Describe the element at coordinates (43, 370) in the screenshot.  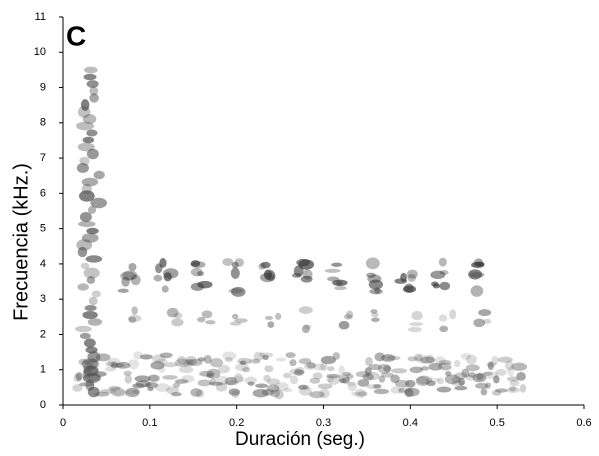
I see `y-tick-label: 1` at that location.